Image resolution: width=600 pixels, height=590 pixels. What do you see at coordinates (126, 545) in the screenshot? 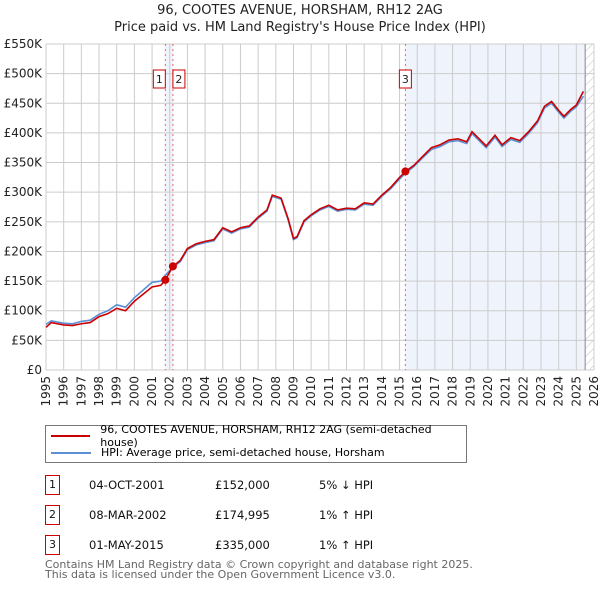
I see `sale-date: 01-MAY-2015` at bounding box center [126, 545].